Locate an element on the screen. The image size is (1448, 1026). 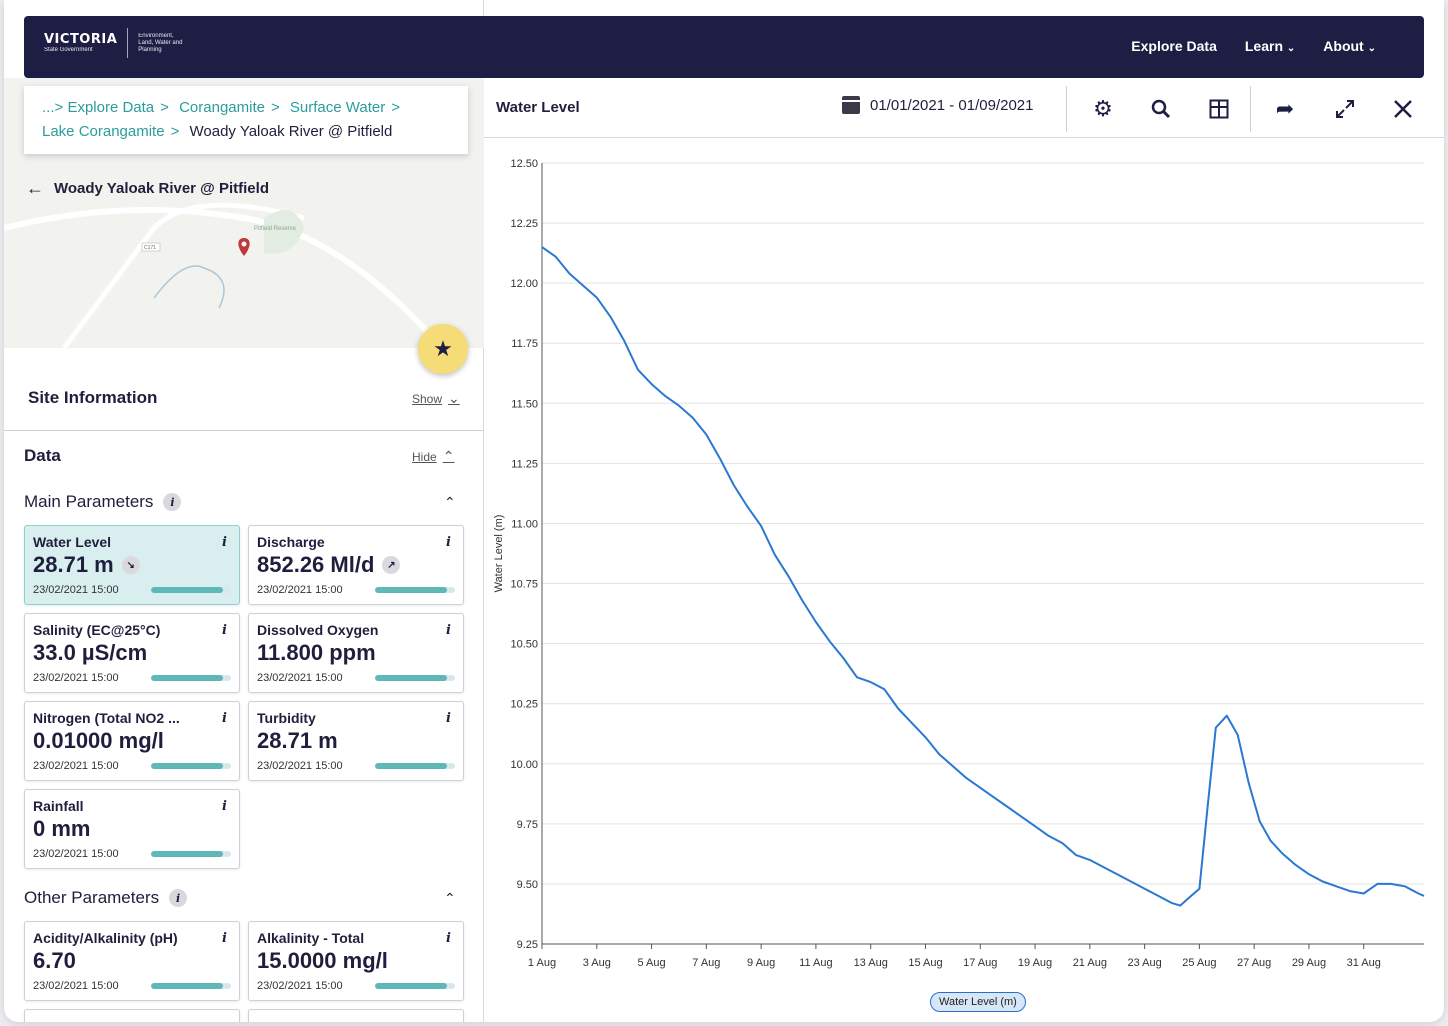
legend-item-water-level: Water Level (m) is located at coordinates (978, 1002).